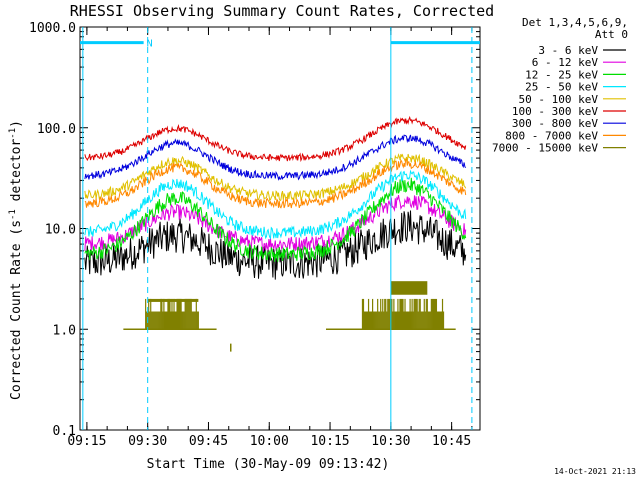 This screenshot has width=640, height=480. Describe the element at coordinates (545, 148) in the screenshot. I see `legend-entry-label: 7000 - 15000 keV` at that location.